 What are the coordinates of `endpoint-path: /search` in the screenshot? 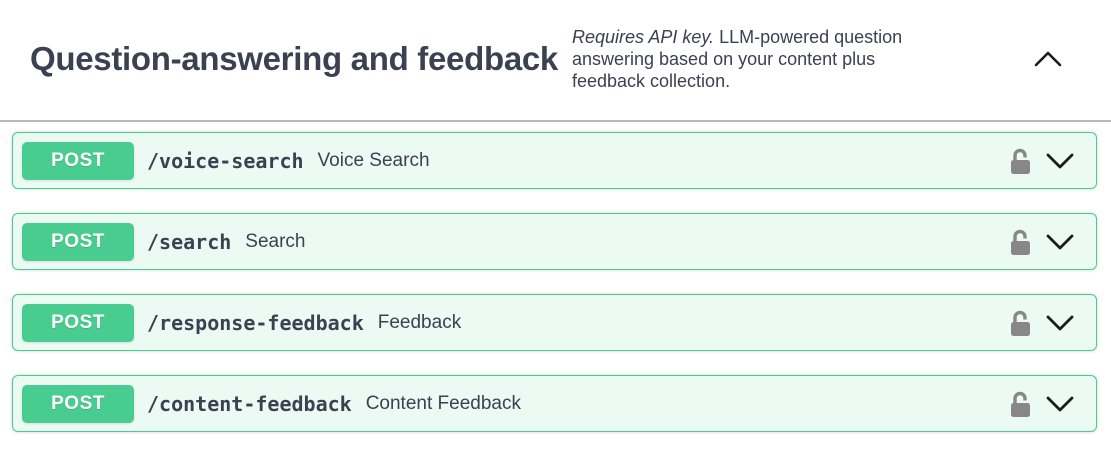 It's located at (189, 241).